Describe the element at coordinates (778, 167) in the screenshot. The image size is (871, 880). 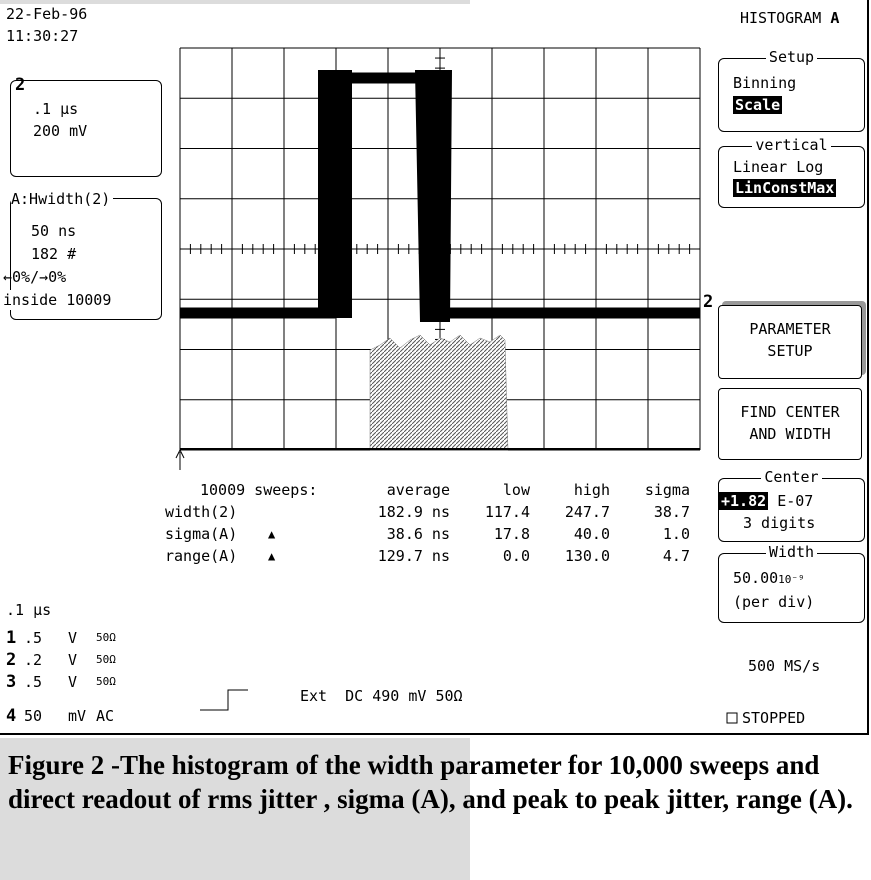
I see `menu-option: Linear Log` at that location.